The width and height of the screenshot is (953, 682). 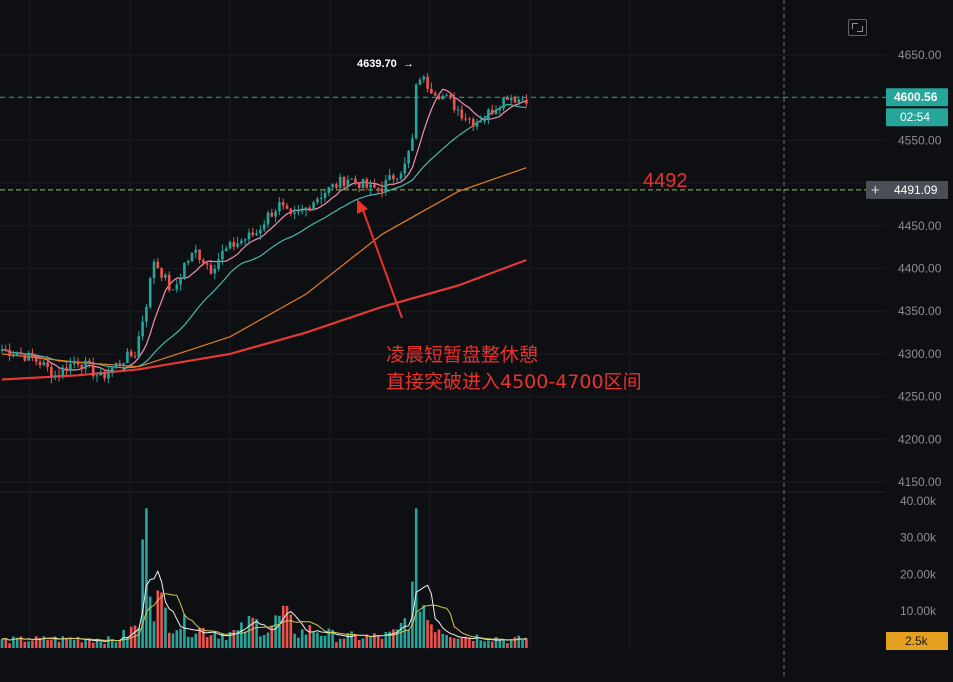 I want to click on annotation-line-1: 凌晨短暂盘整休憩, so click(x=462, y=355).